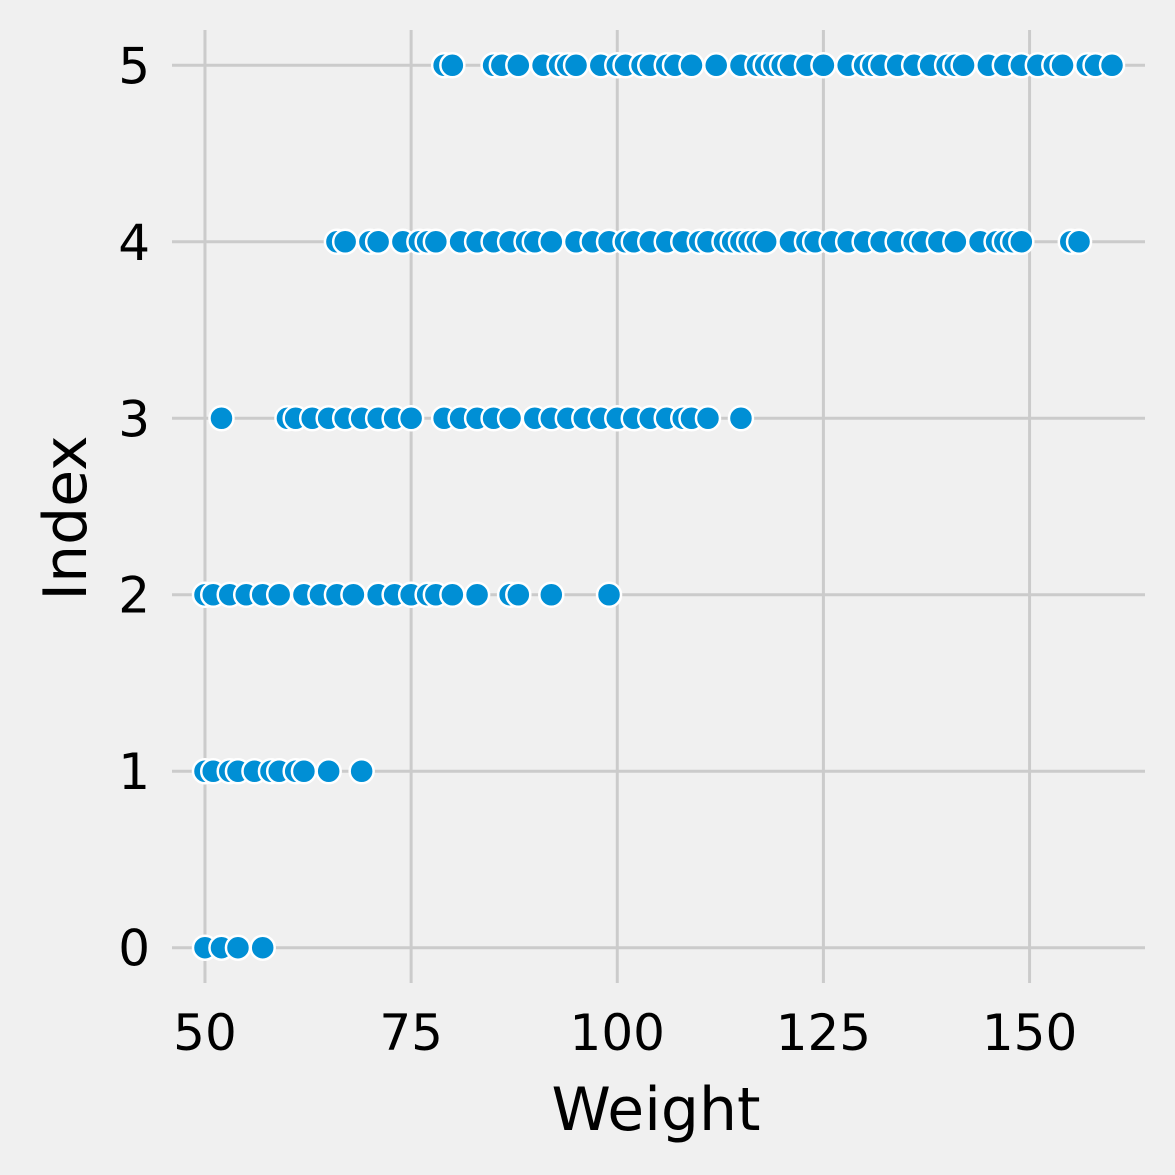  What do you see at coordinates (134, 419) in the screenshot?
I see `y-tick-label: 3` at bounding box center [134, 419].